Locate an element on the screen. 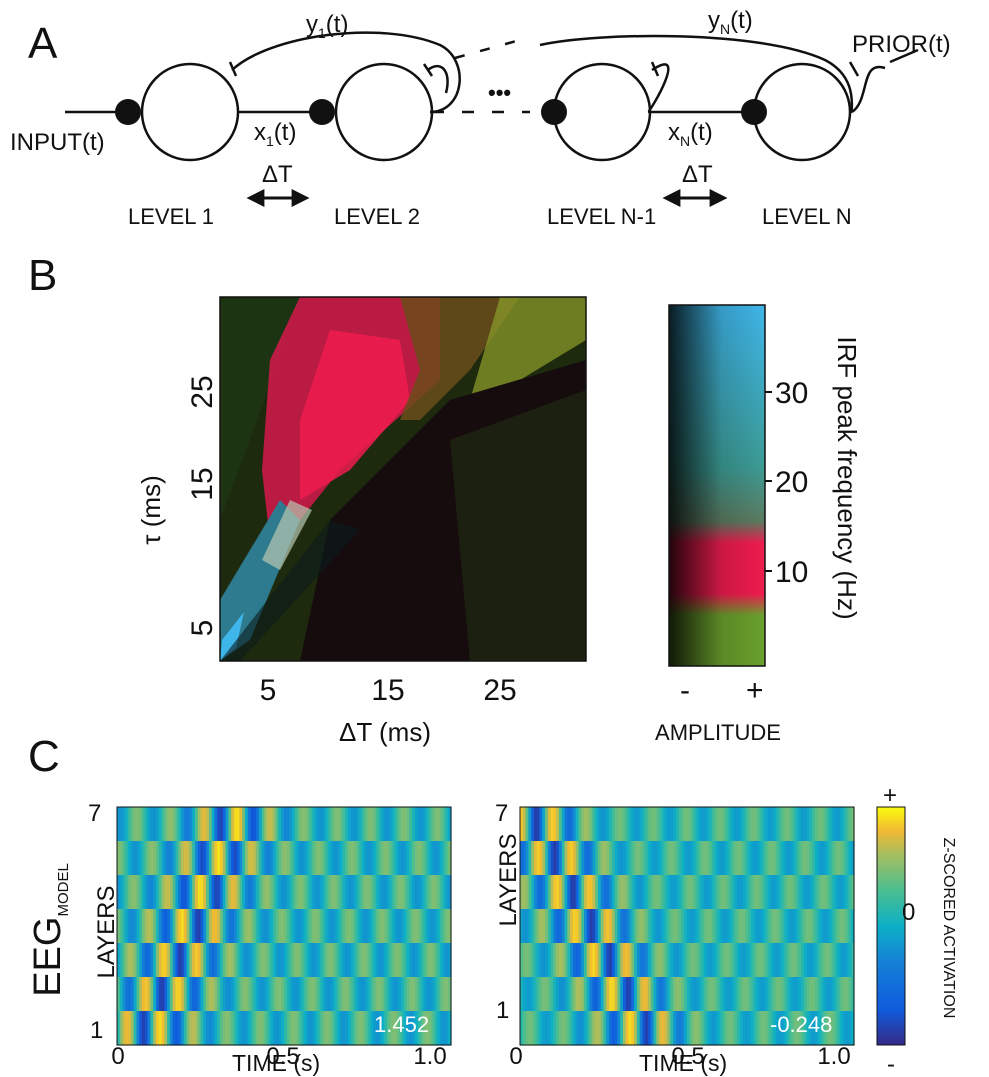 This screenshot has width=989, height=1077. heatmap-xlabel: ΔT (ms) is located at coordinates (385, 732).